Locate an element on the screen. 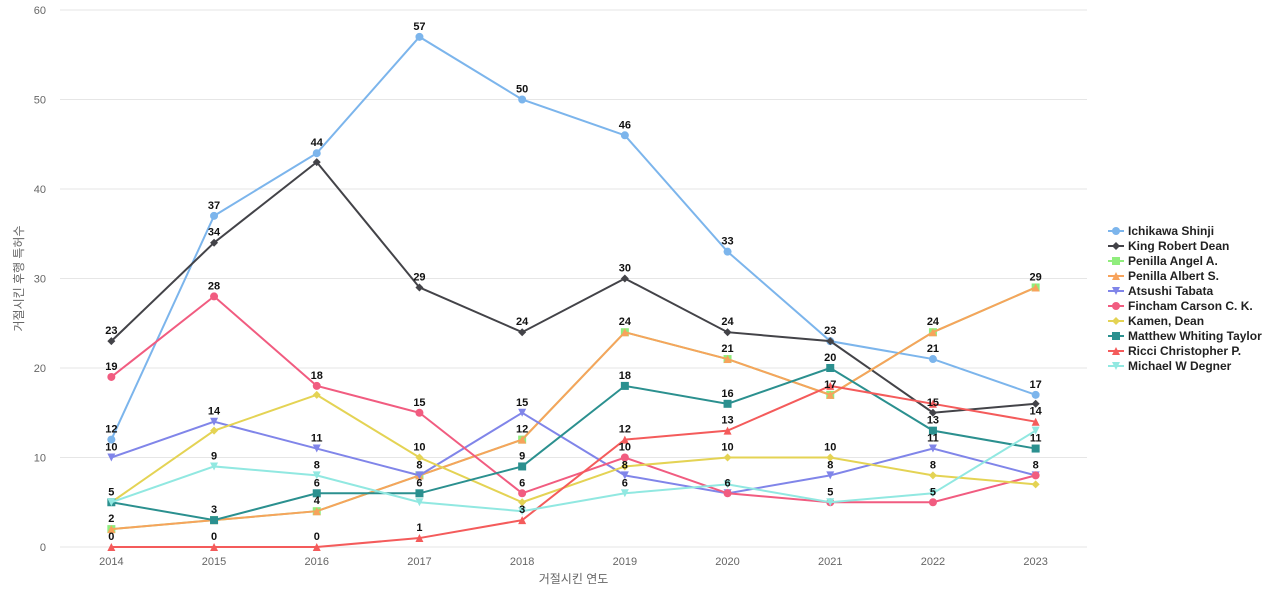 This screenshot has width=1280, height=605. legend-item: Ricci Christopher P. is located at coordinates (1174, 351).